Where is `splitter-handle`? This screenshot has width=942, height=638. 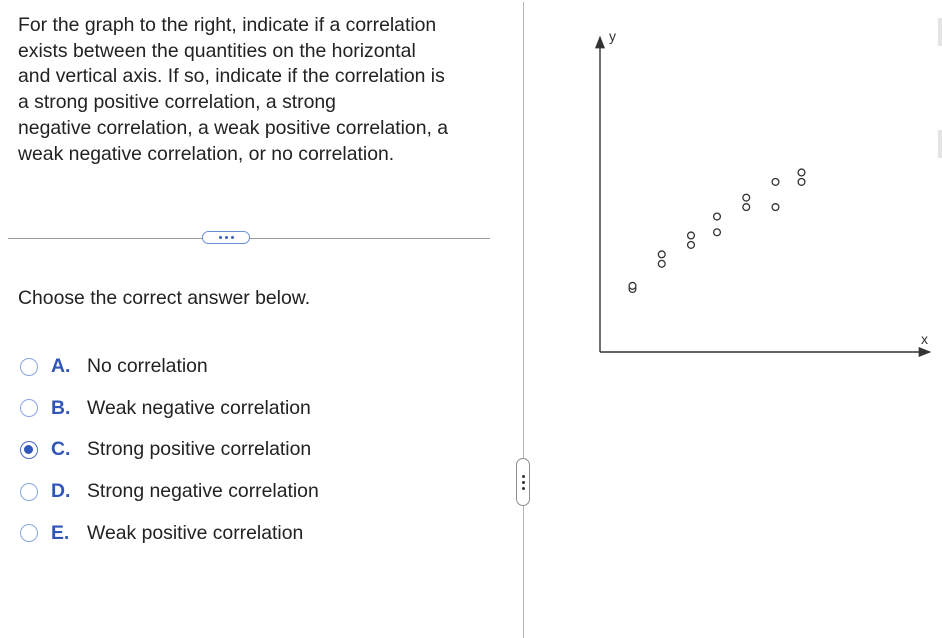
splitter-handle is located at coordinates (523, 482).